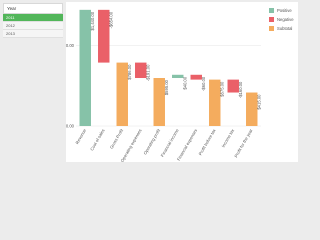  I want to click on value-label: -$160.00, so click(240, 89).